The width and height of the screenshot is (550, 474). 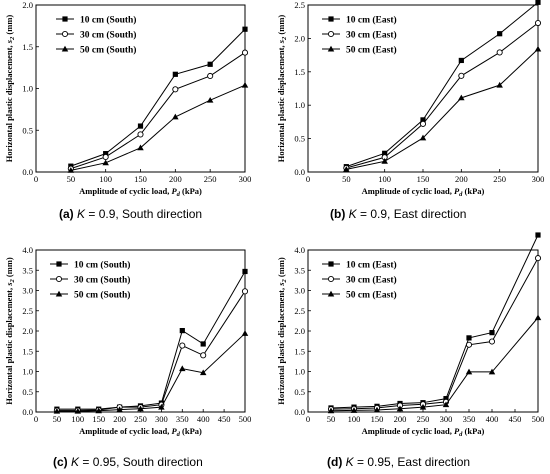 What do you see at coordinates (57, 419) in the screenshot?
I see `x-tick-label: 50` at bounding box center [57, 419].